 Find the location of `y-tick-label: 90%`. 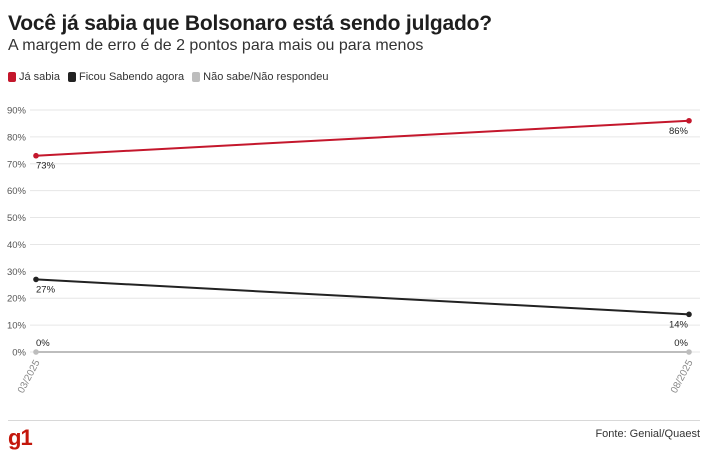

y-tick-label: 90% is located at coordinates (17, 111).